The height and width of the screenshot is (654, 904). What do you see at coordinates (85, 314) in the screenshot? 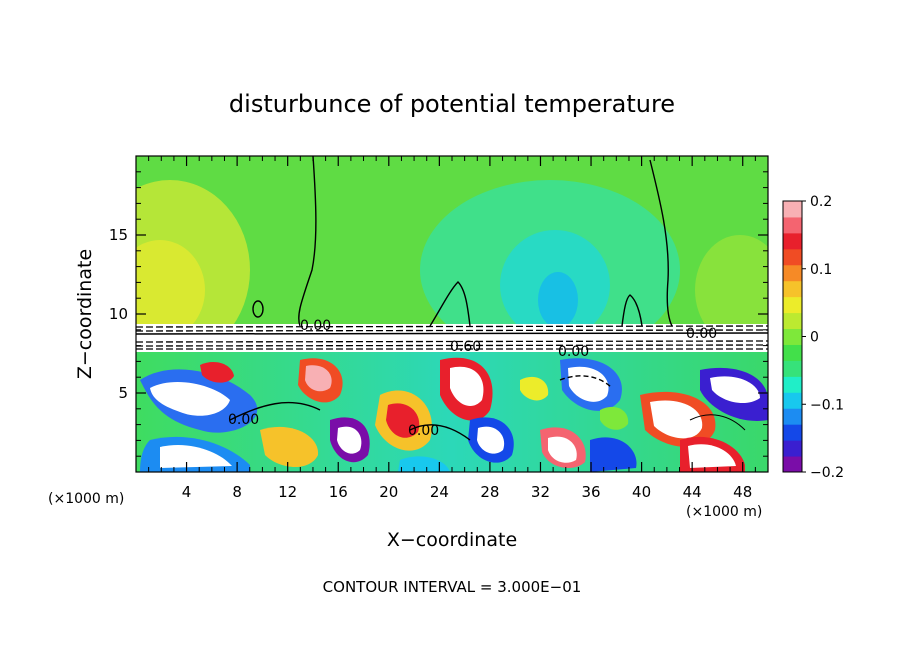
I see `y-axis-label: Z−coordinate` at bounding box center [85, 314].